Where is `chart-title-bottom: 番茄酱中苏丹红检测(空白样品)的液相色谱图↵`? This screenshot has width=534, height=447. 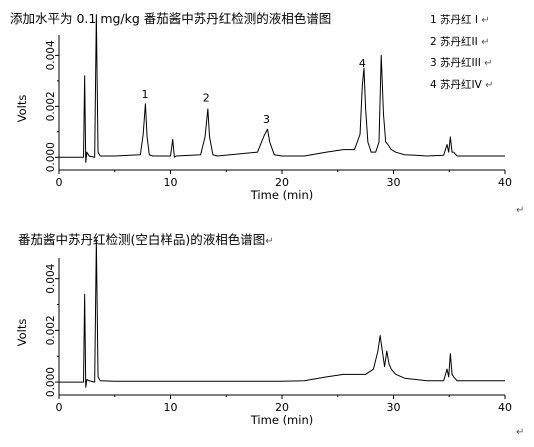
chart-title-bottom: 番茄酱中苏丹红检测(空白样品)的液相色谱图↵ is located at coordinates (146, 238).